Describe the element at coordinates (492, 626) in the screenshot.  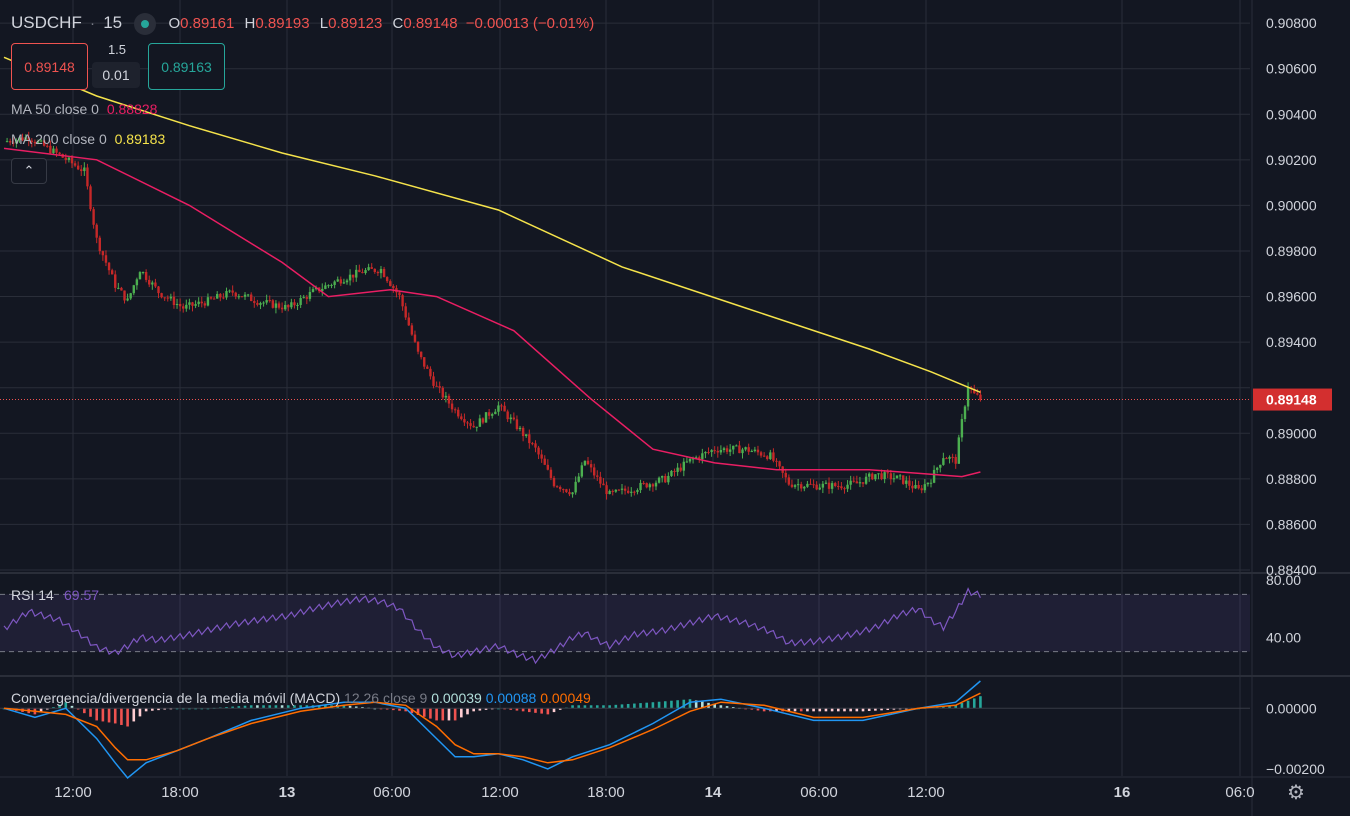
I see `rsi-line` at that location.